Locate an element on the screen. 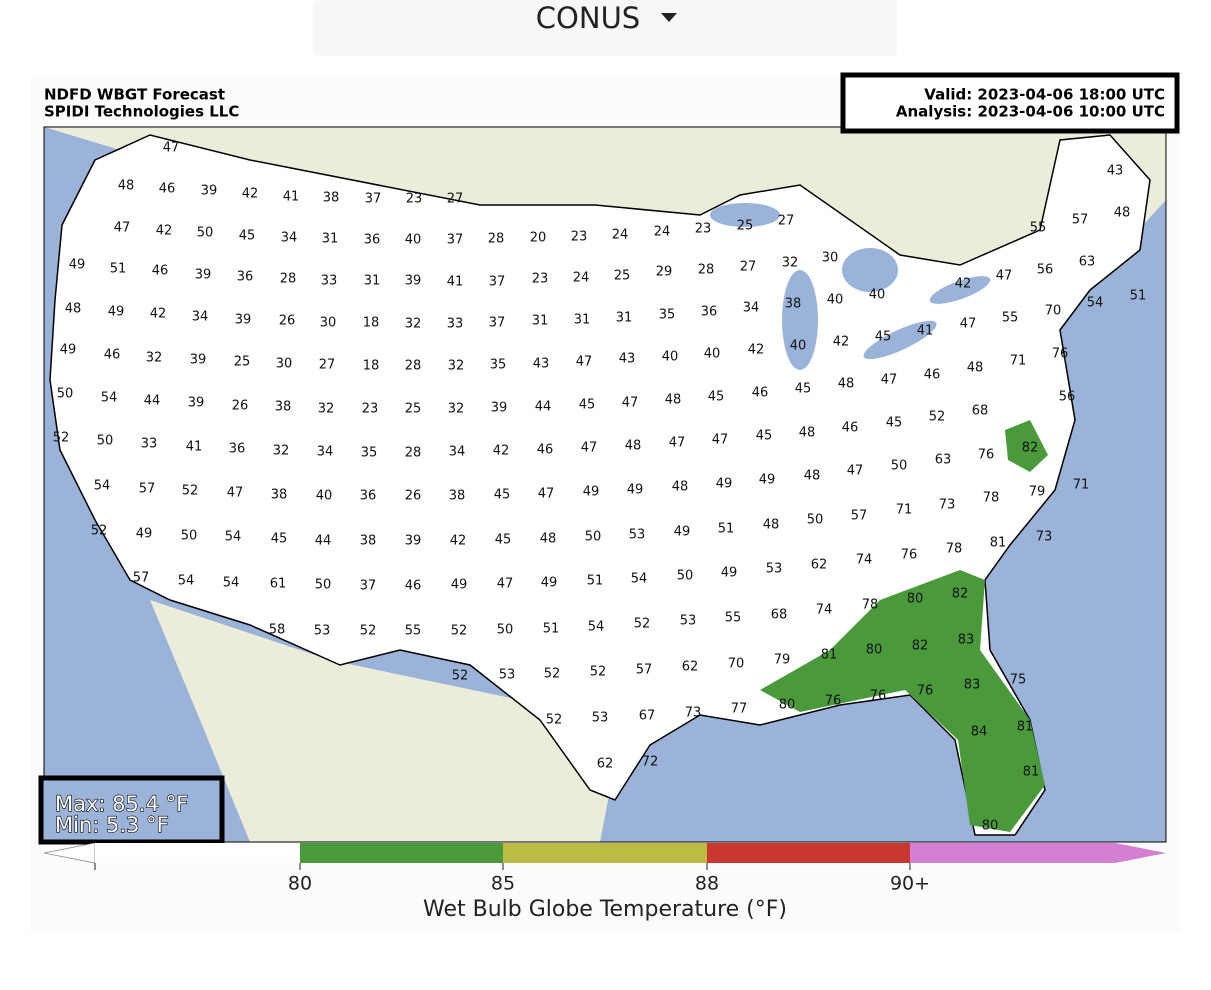 Image resolution: width=1211 pixels, height=990 pixels. colorbar-segment is located at coordinates (605, 853).